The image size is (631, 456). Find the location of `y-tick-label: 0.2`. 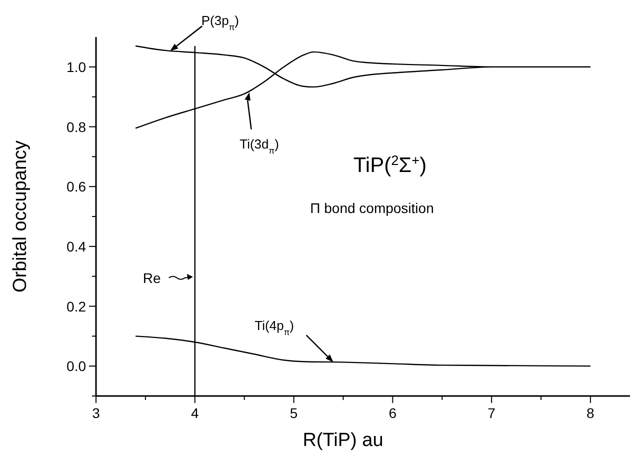

y-tick-label: 0.2 is located at coordinates (76, 306).